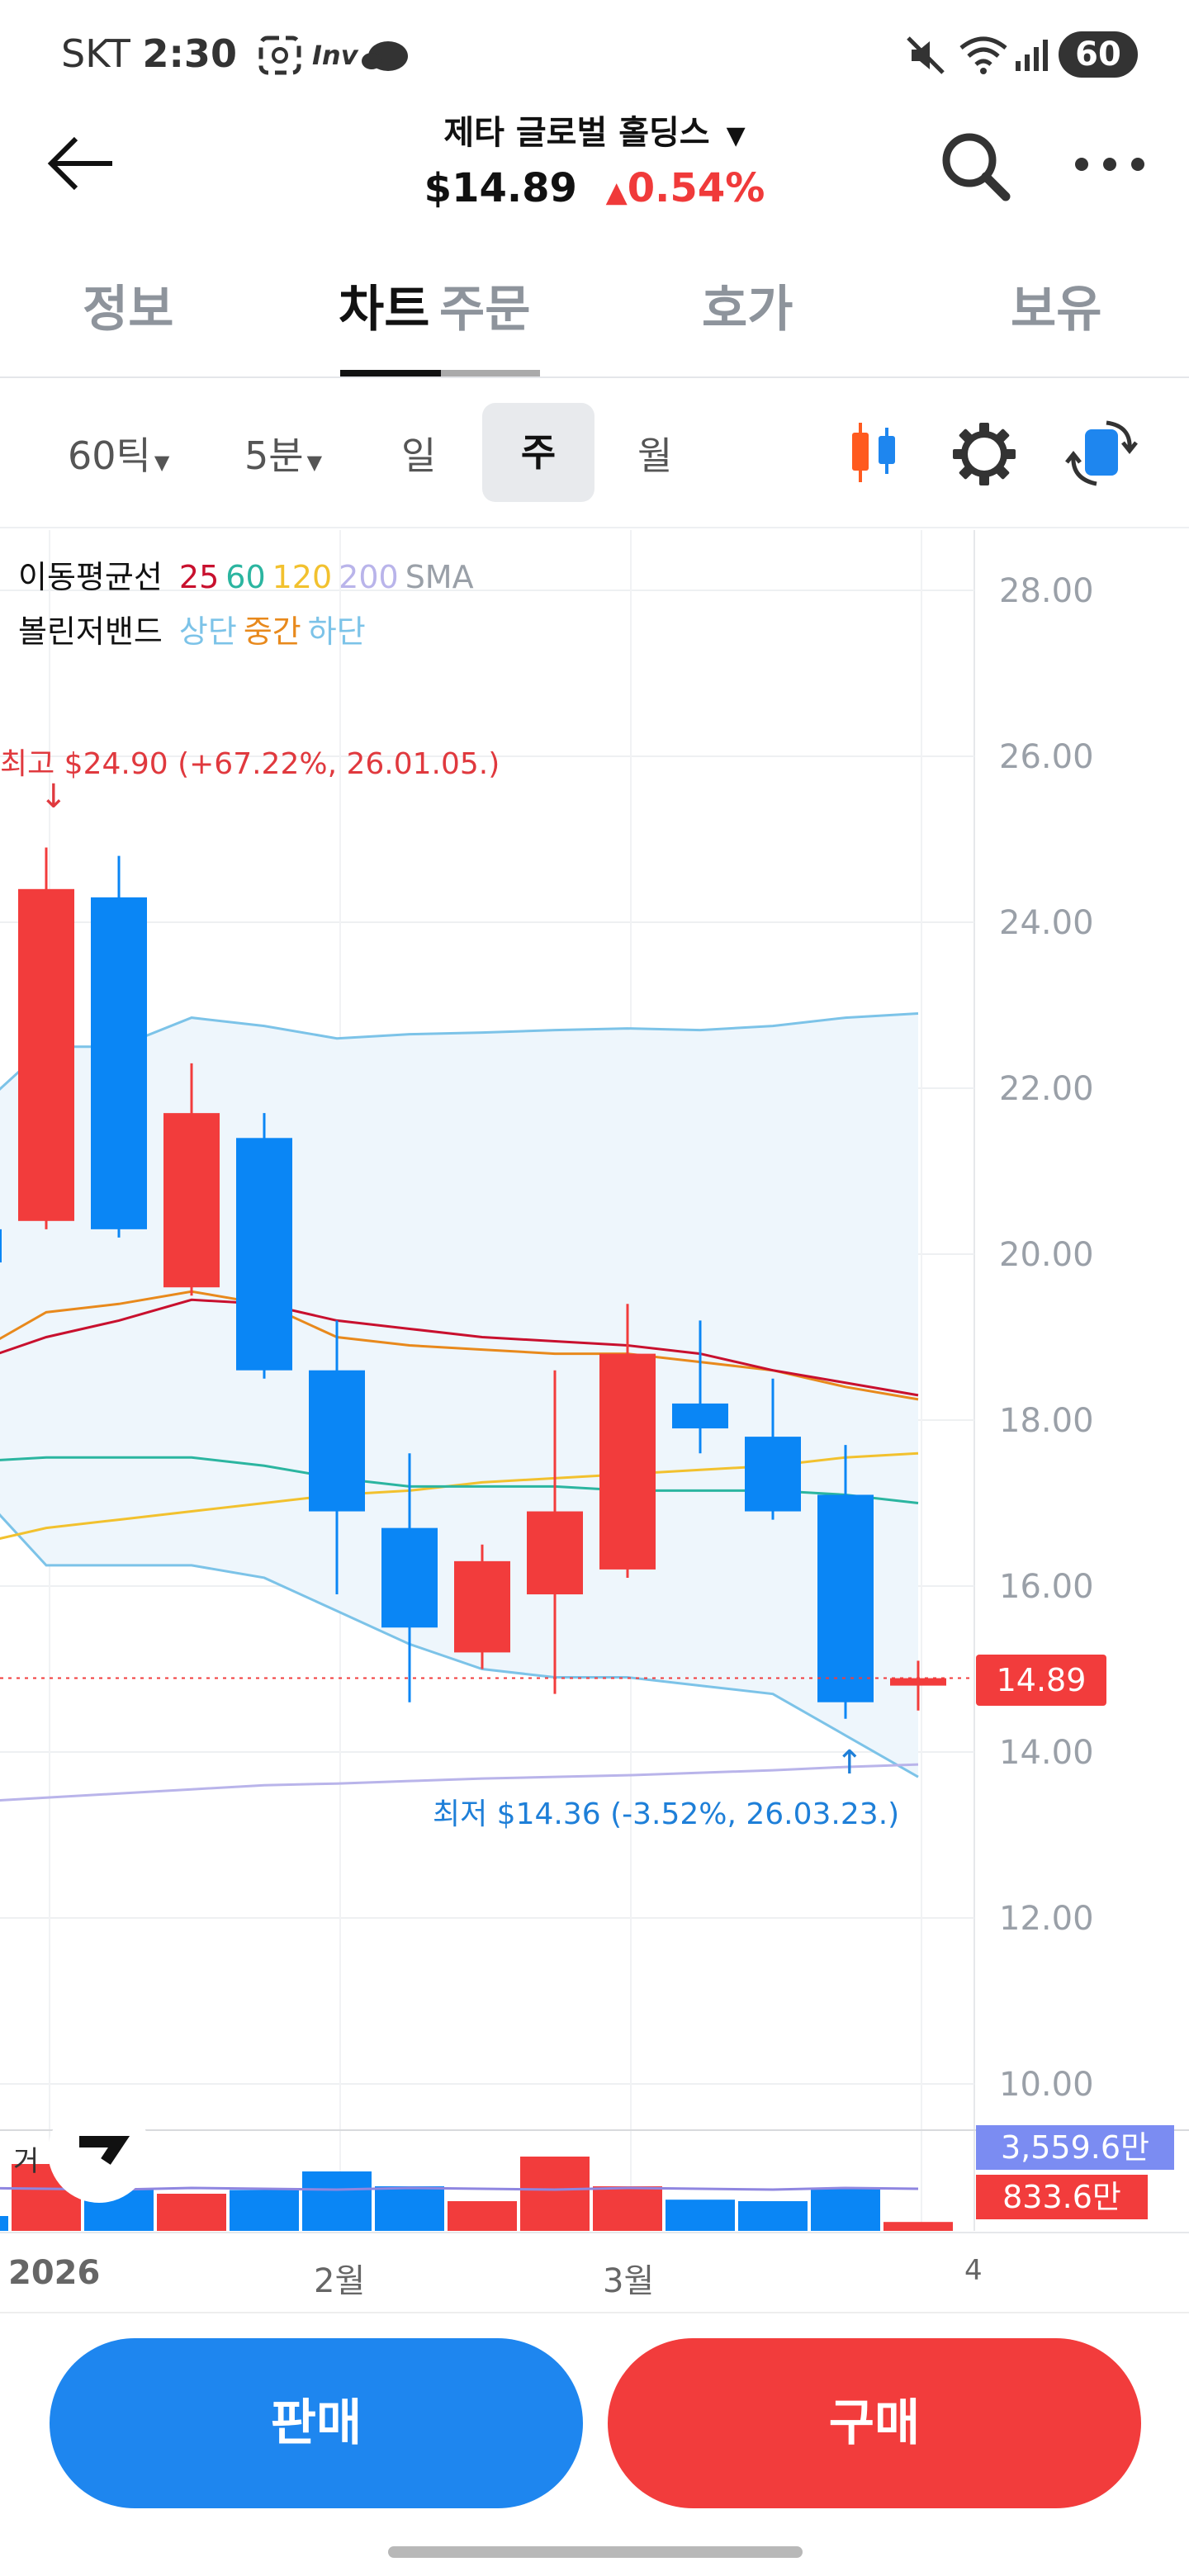 This screenshot has height=2576, width=1189. I want to click on tab-scroll-indicator, so click(490, 373).